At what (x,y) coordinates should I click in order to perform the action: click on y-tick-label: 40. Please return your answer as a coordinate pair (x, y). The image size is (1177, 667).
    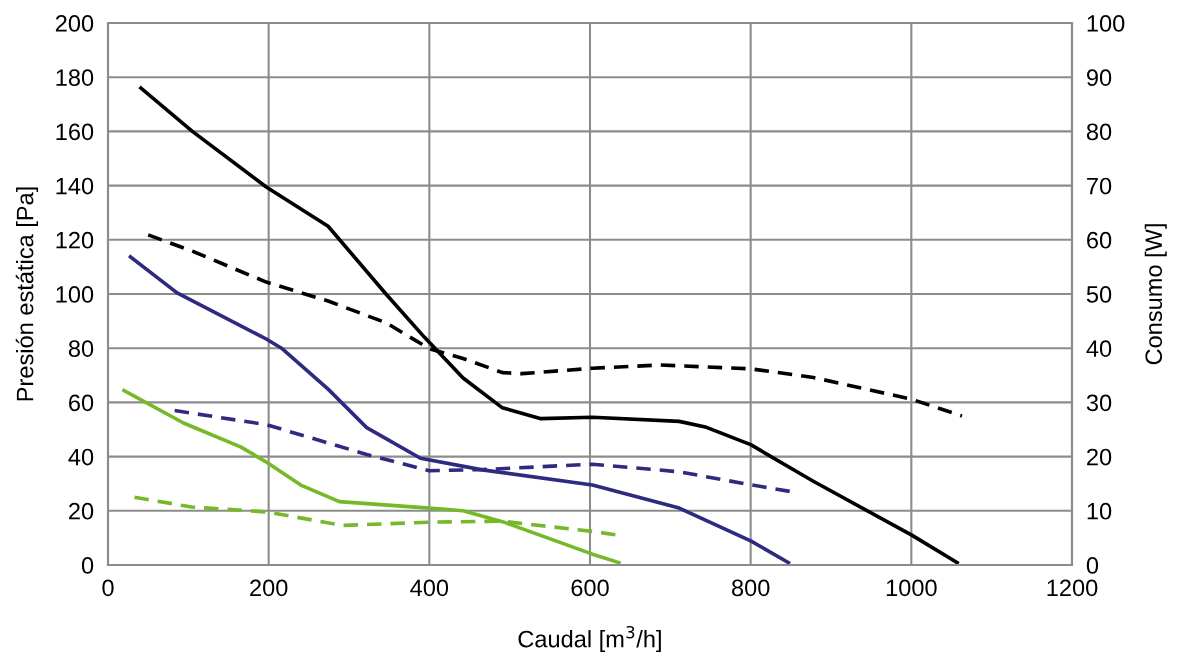
    Looking at the image, I should click on (81, 457).